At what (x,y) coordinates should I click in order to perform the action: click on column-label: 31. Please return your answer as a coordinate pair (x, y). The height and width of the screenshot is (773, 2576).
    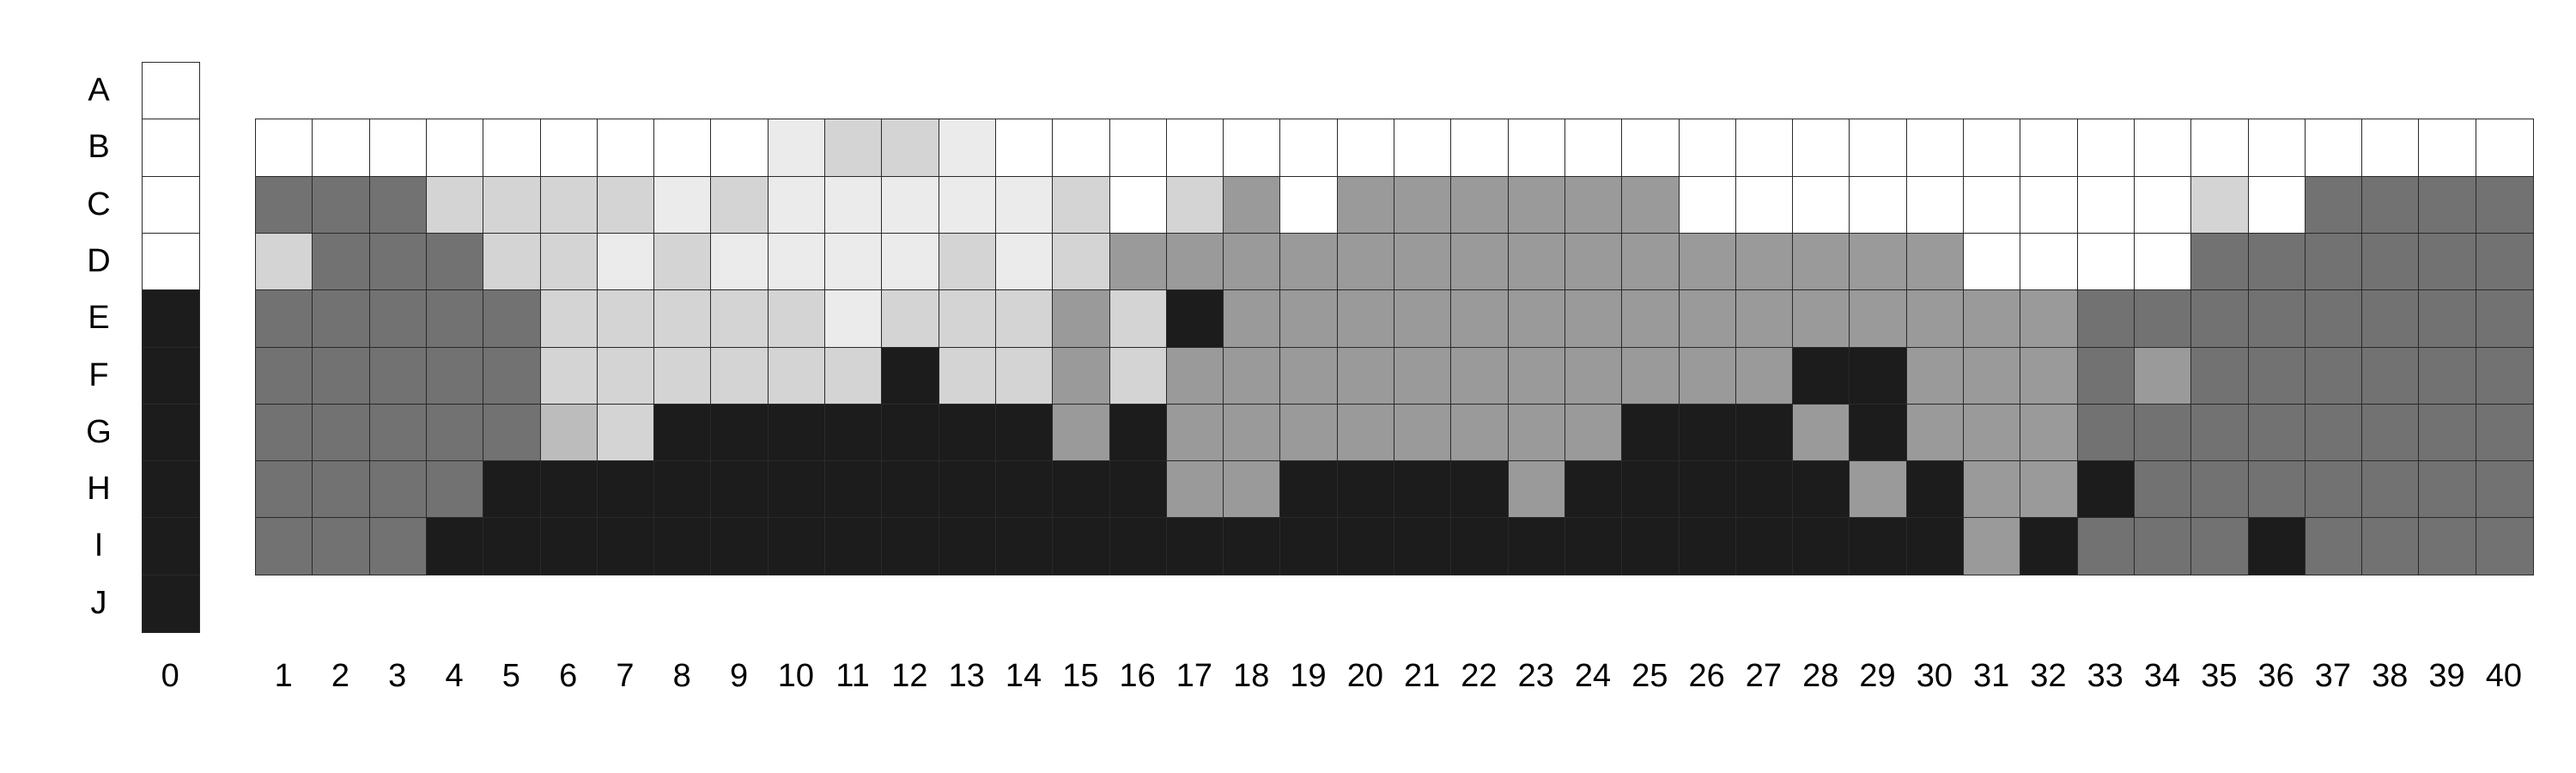
    Looking at the image, I should click on (1991, 676).